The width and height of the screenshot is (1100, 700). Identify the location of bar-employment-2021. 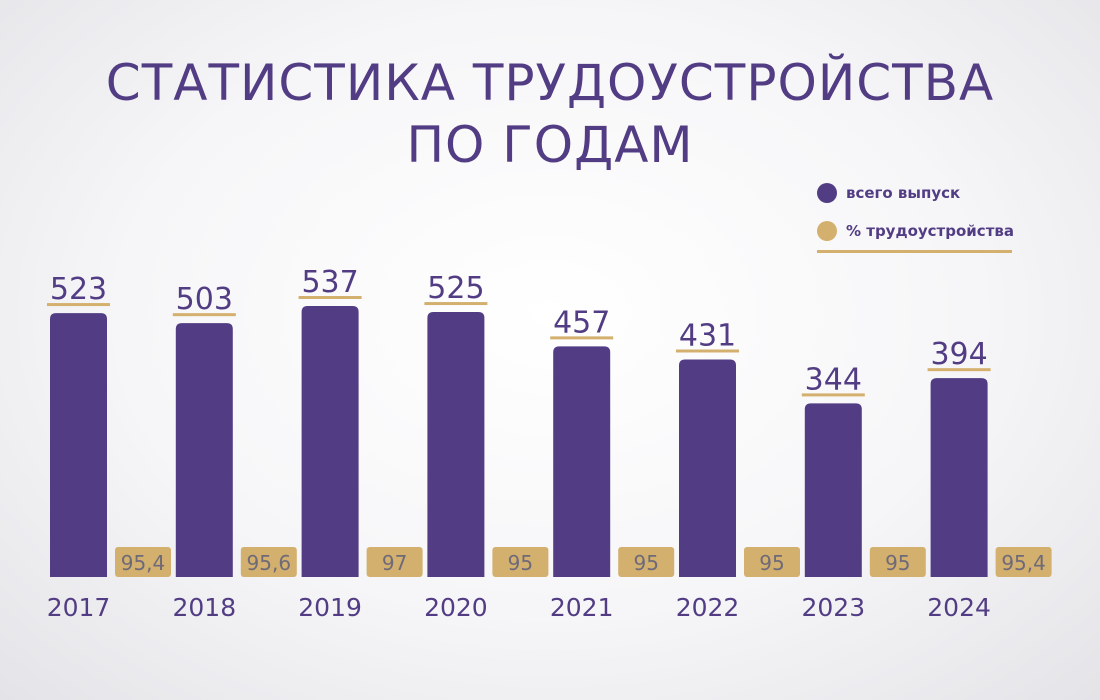
(646, 562).